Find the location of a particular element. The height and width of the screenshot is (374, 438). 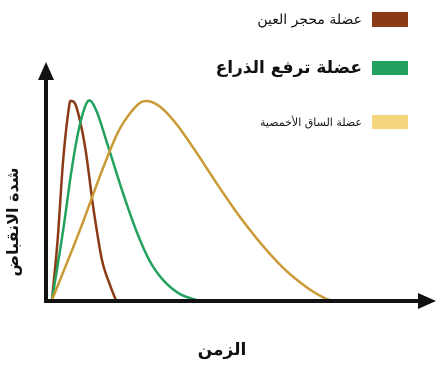

legend-item-arm-muscle: عضلة ترفع الذراع is located at coordinates (312, 68).